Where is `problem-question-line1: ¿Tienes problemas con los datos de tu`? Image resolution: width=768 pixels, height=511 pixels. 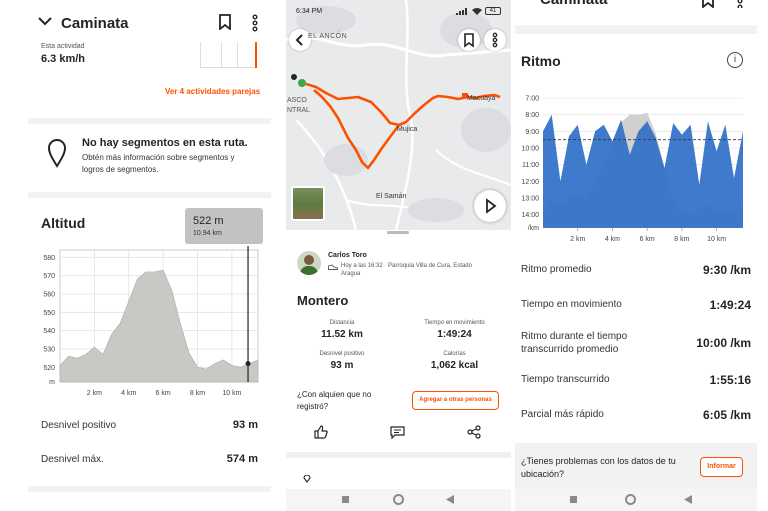 problem-question-line1: ¿Tienes problemas con los datos de tu is located at coordinates (598, 461).